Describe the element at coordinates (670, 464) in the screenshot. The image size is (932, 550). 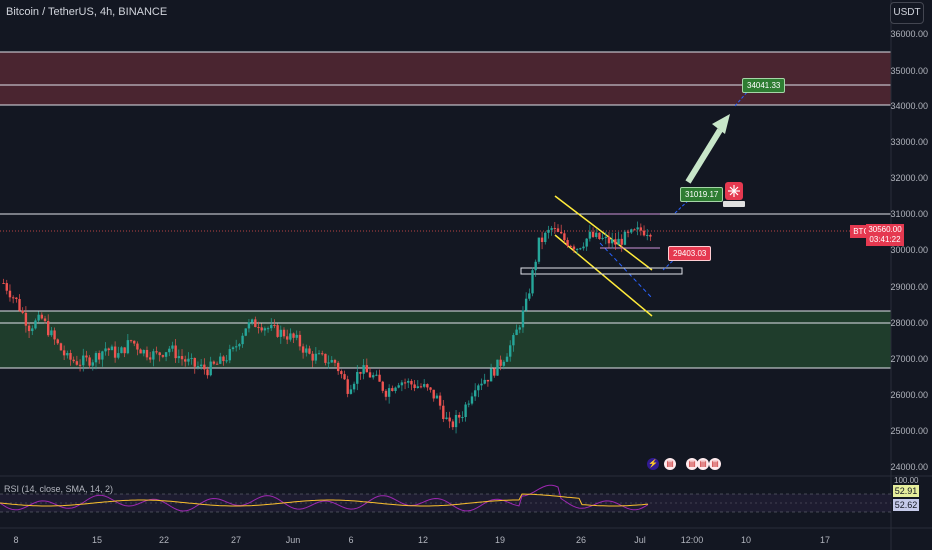
I see `us-event-icon-1: ▤` at that location.